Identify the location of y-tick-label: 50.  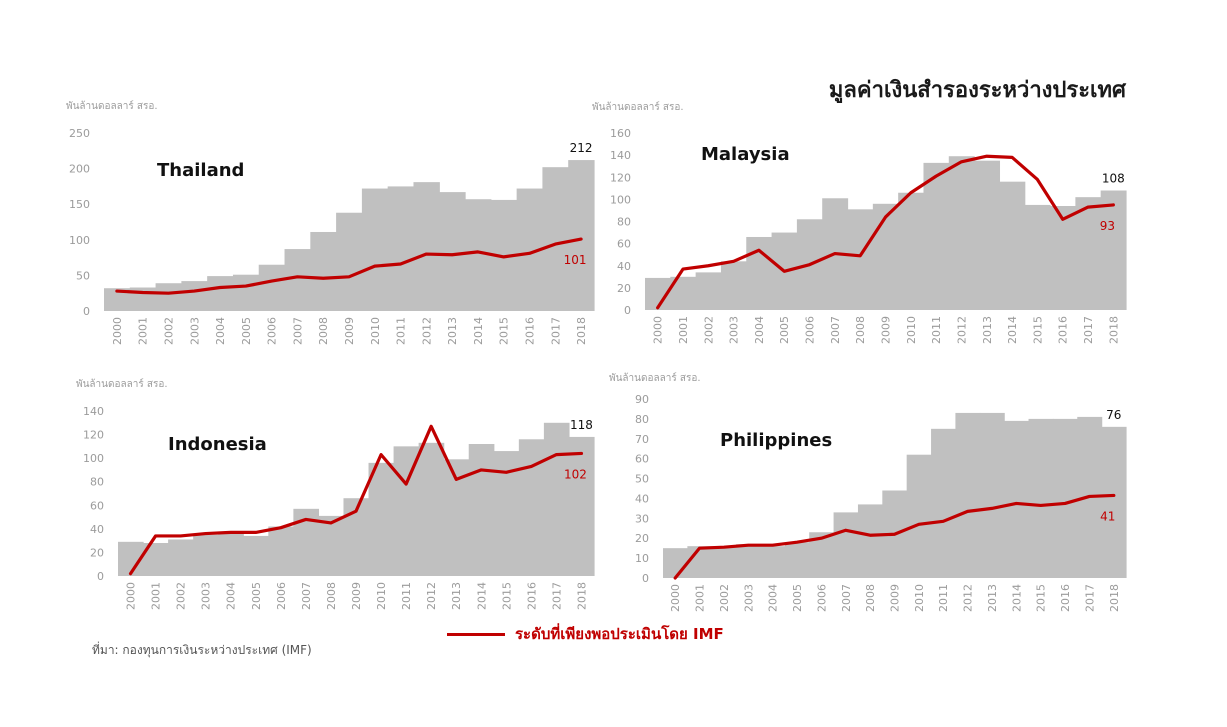
(83, 275).